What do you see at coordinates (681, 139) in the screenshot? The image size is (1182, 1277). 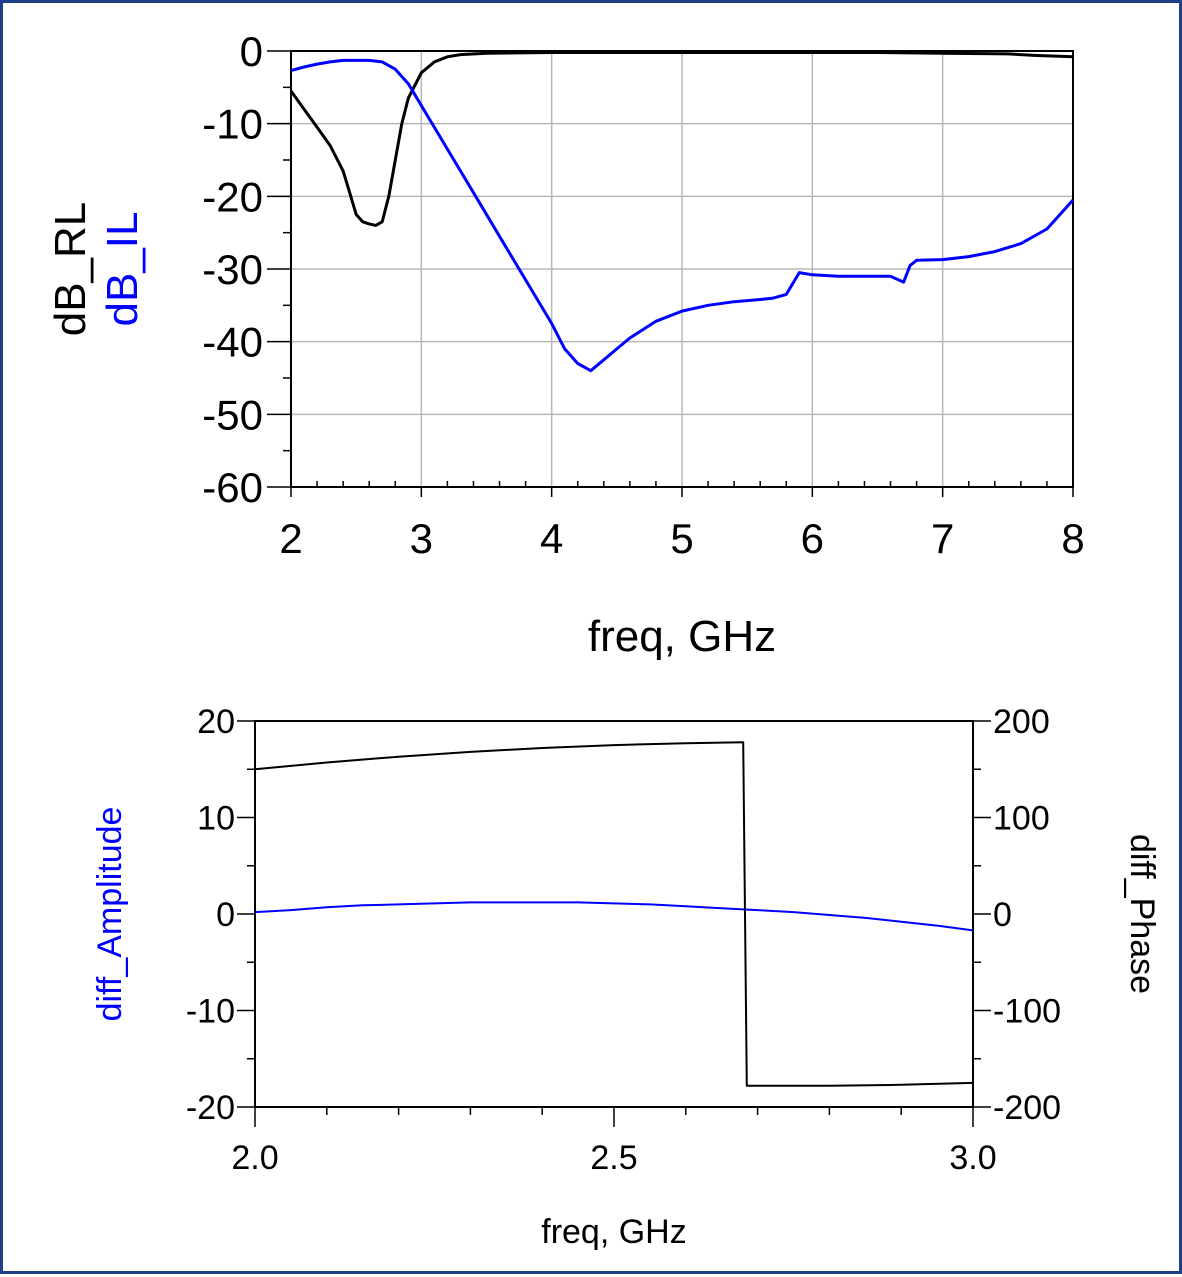 I see `series-db-rl` at bounding box center [681, 139].